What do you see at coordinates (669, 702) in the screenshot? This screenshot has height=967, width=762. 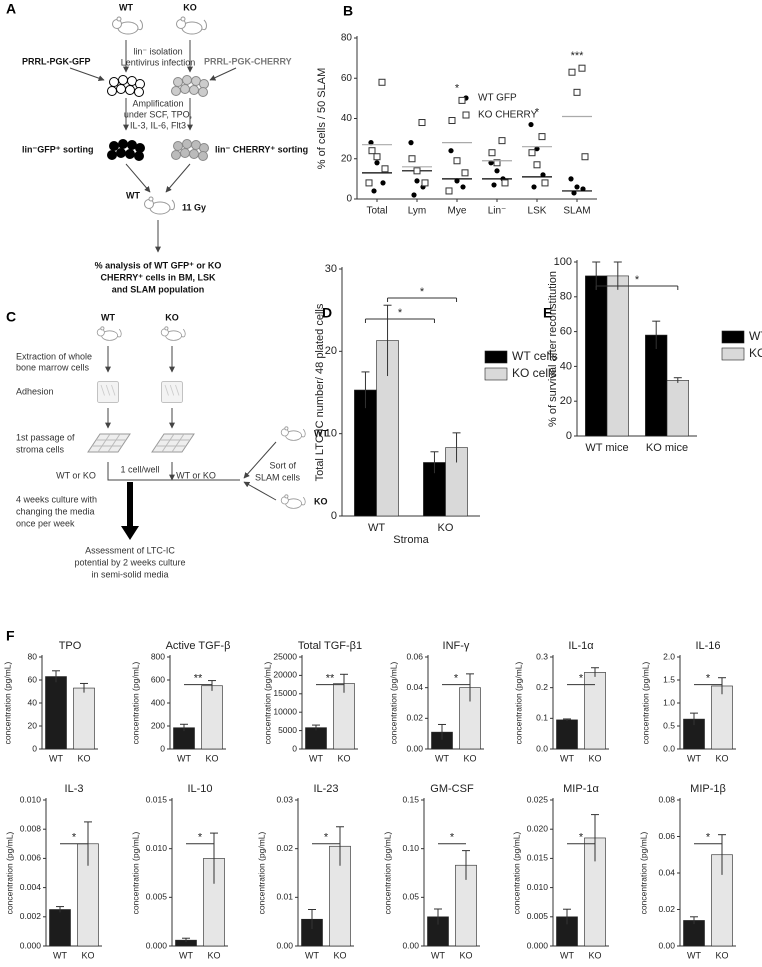 I see `y-tick-label: 1.0` at bounding box center [669, 702].